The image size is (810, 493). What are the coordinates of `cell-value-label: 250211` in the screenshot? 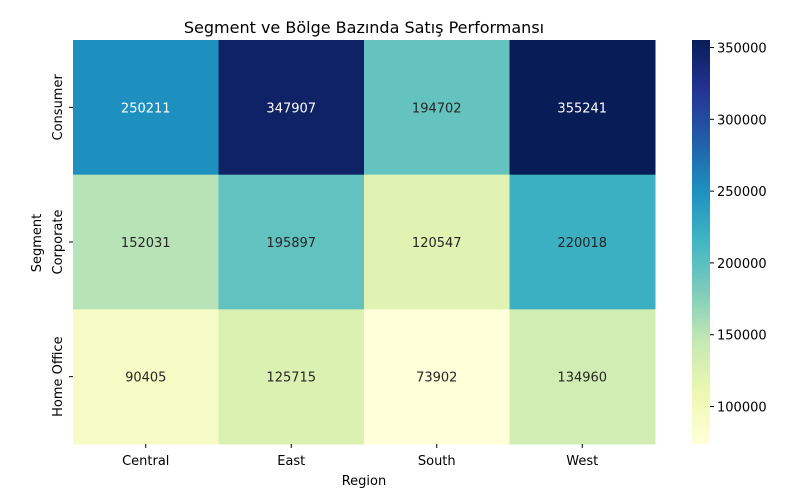 It's located at (146, 108).